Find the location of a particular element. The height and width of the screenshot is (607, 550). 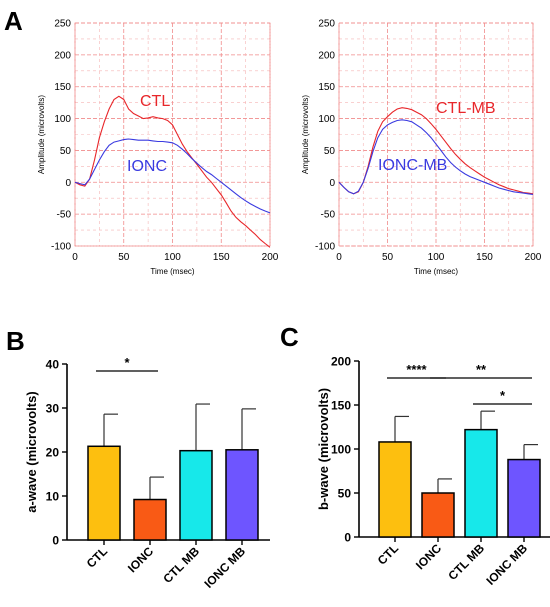

series-line-ionc is located at coordinates (172, 176).